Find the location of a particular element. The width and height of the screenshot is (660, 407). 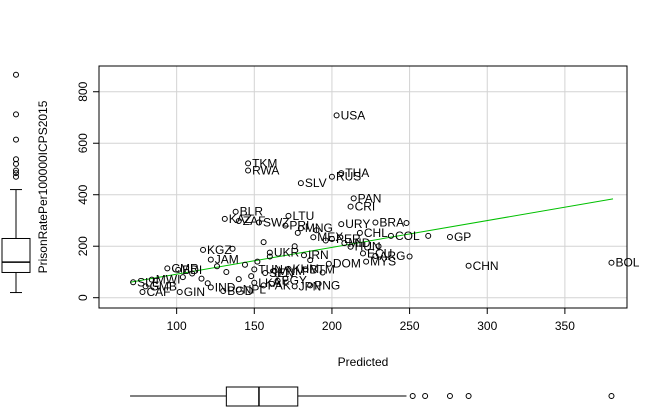

point-label: MWI is located at coordinates (168, 280).